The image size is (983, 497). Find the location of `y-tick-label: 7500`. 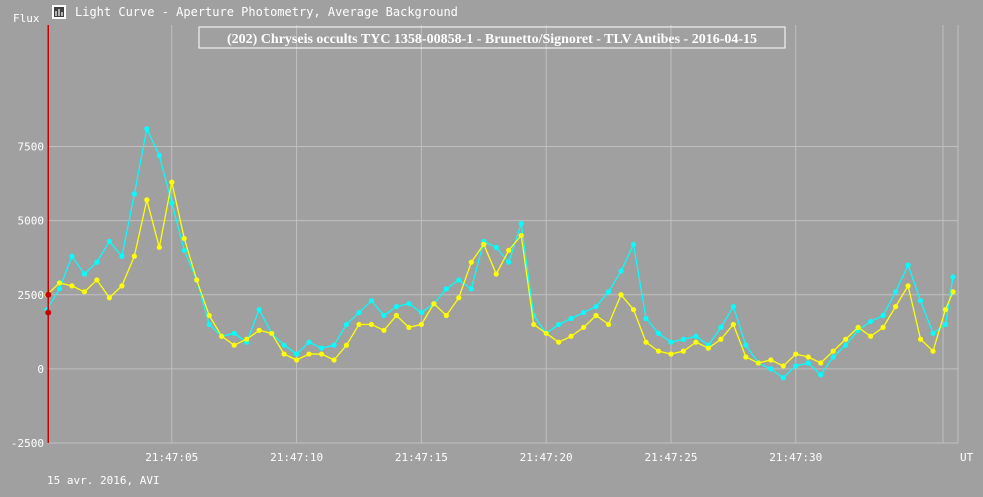

y-tick-label: 7500 is located at coordinates (31, 147).